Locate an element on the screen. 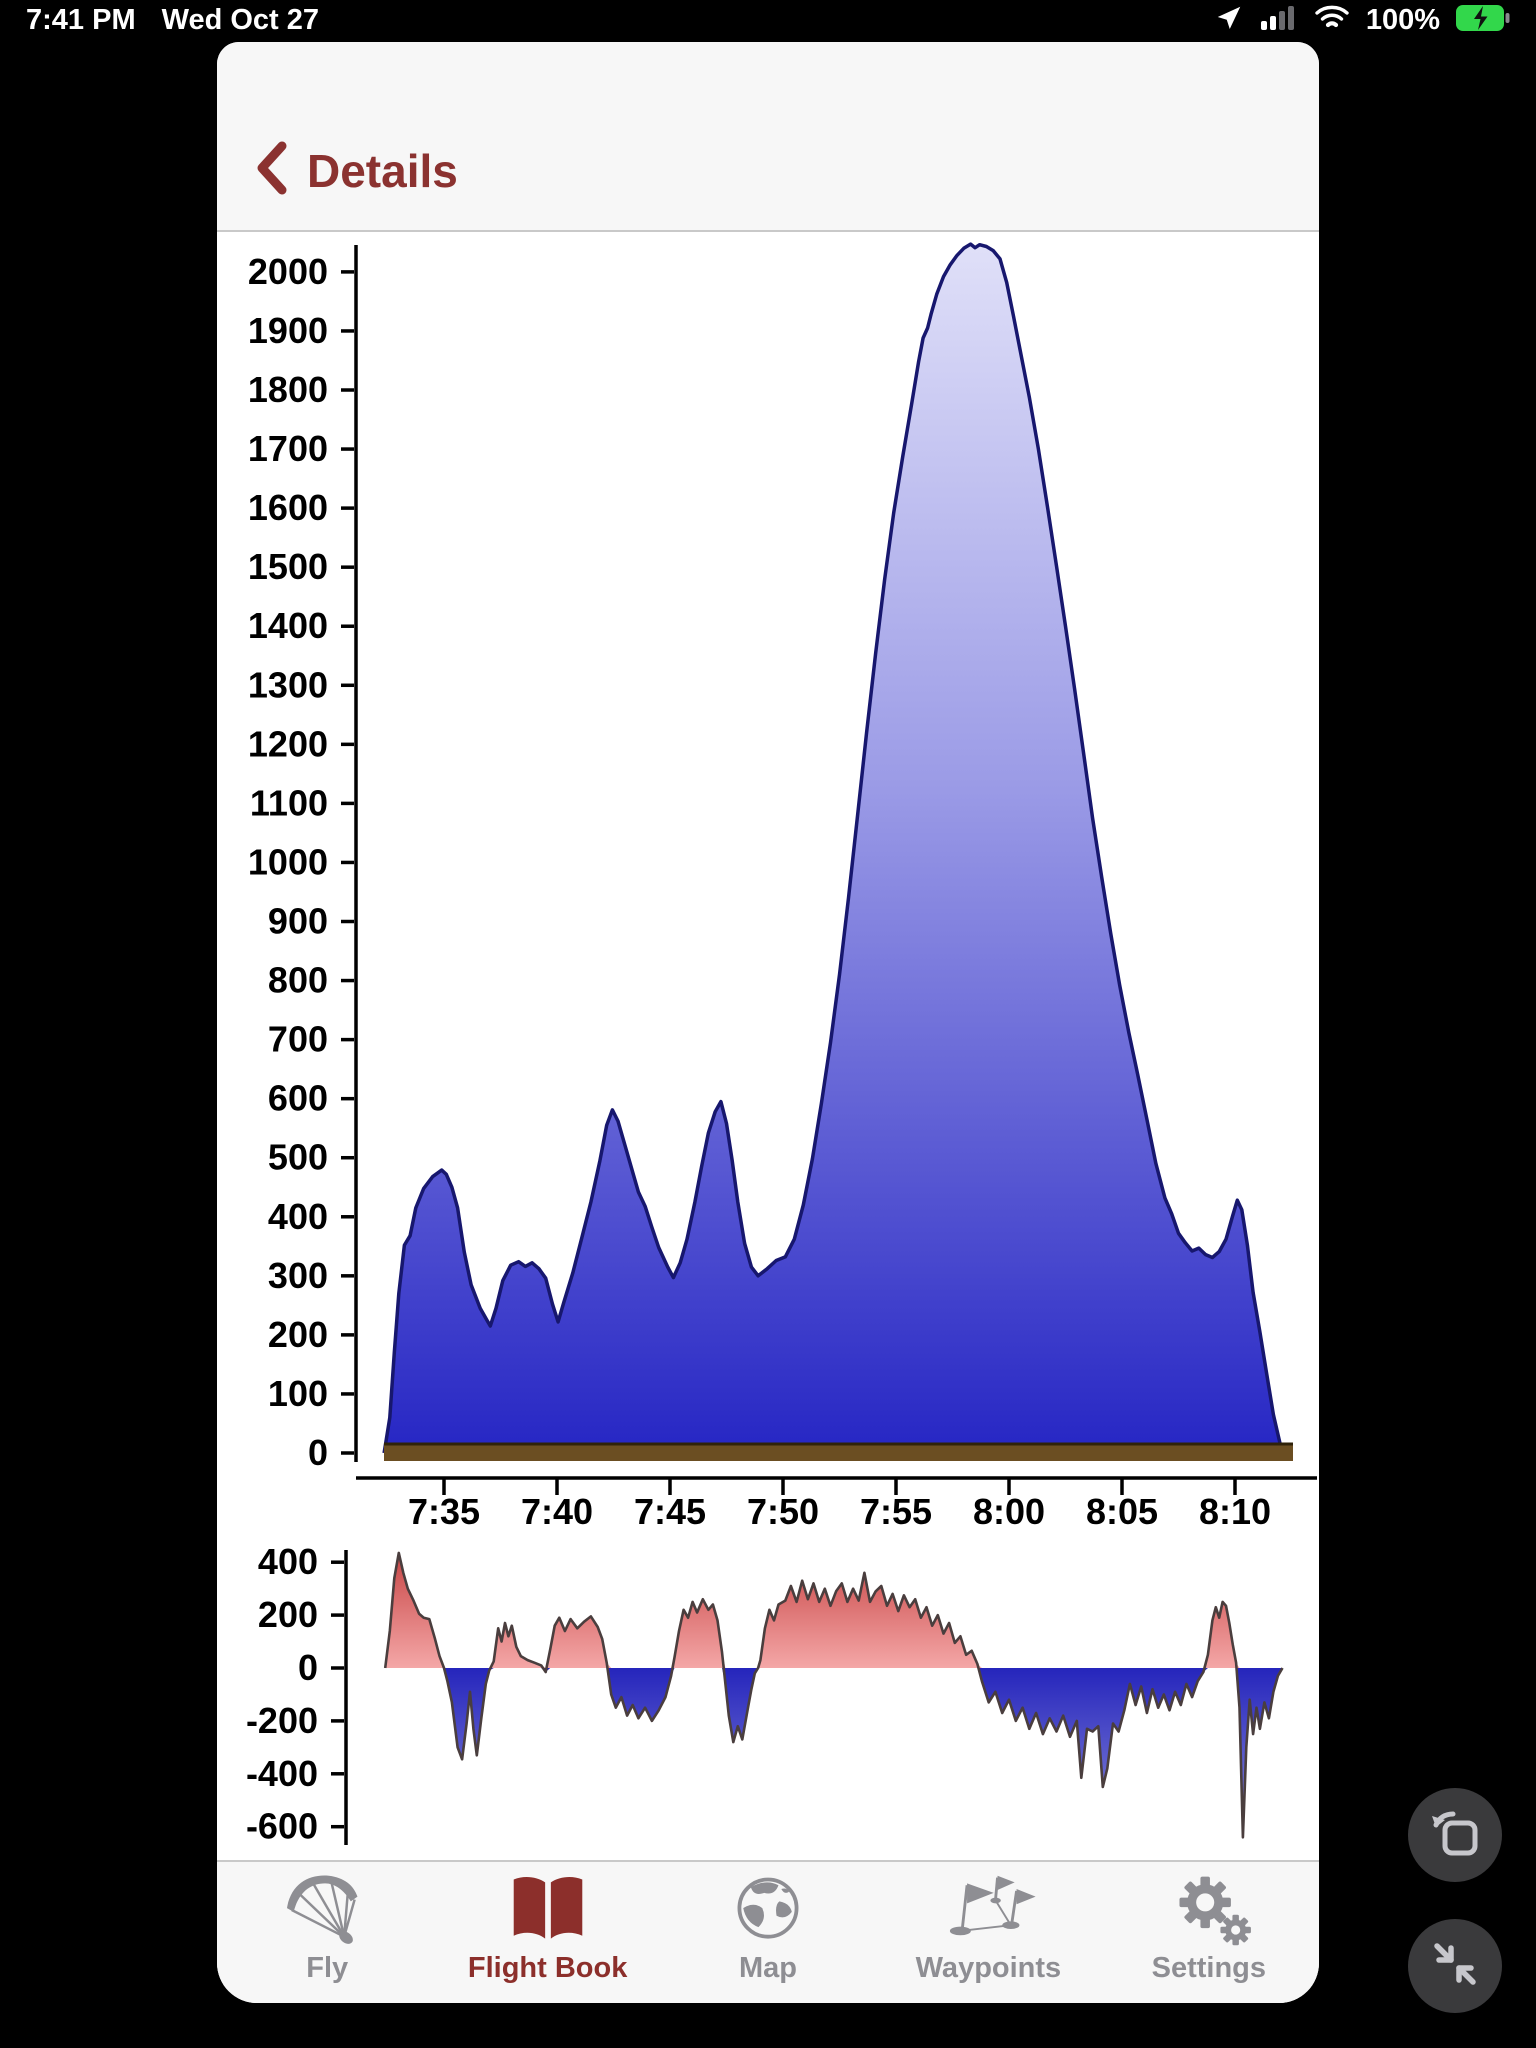 This screenshot has width=1536, height=2048. tab-label-waypoints: Waypoints is located at coordinates (988, 1968).